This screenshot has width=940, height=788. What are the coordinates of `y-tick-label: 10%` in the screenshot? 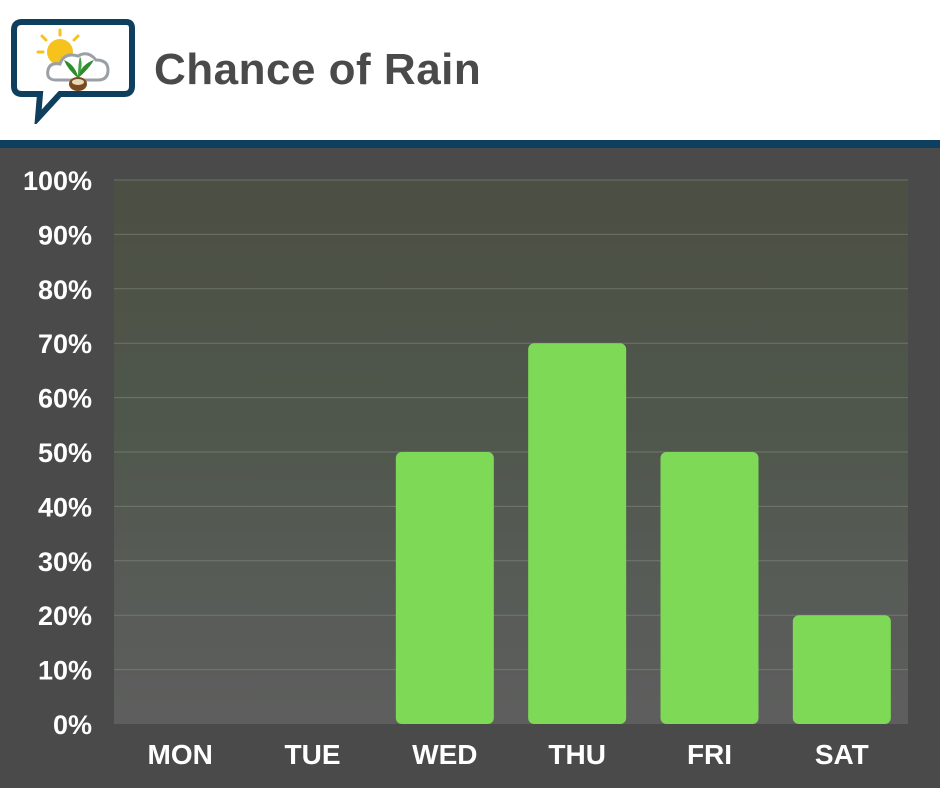 It's located at (65, 671).